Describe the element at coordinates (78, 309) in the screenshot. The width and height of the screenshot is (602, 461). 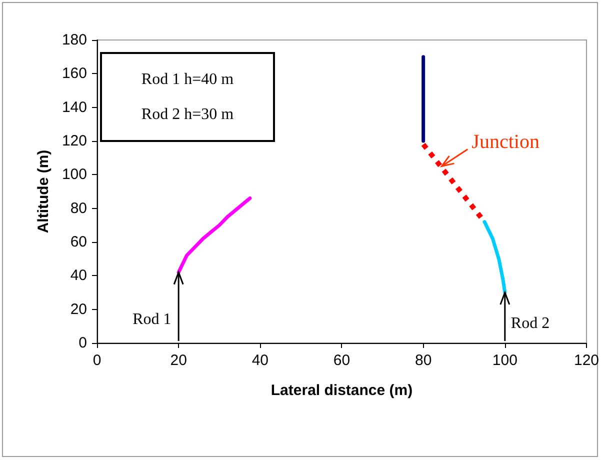
I see `y-tick-label: 20` at that location.